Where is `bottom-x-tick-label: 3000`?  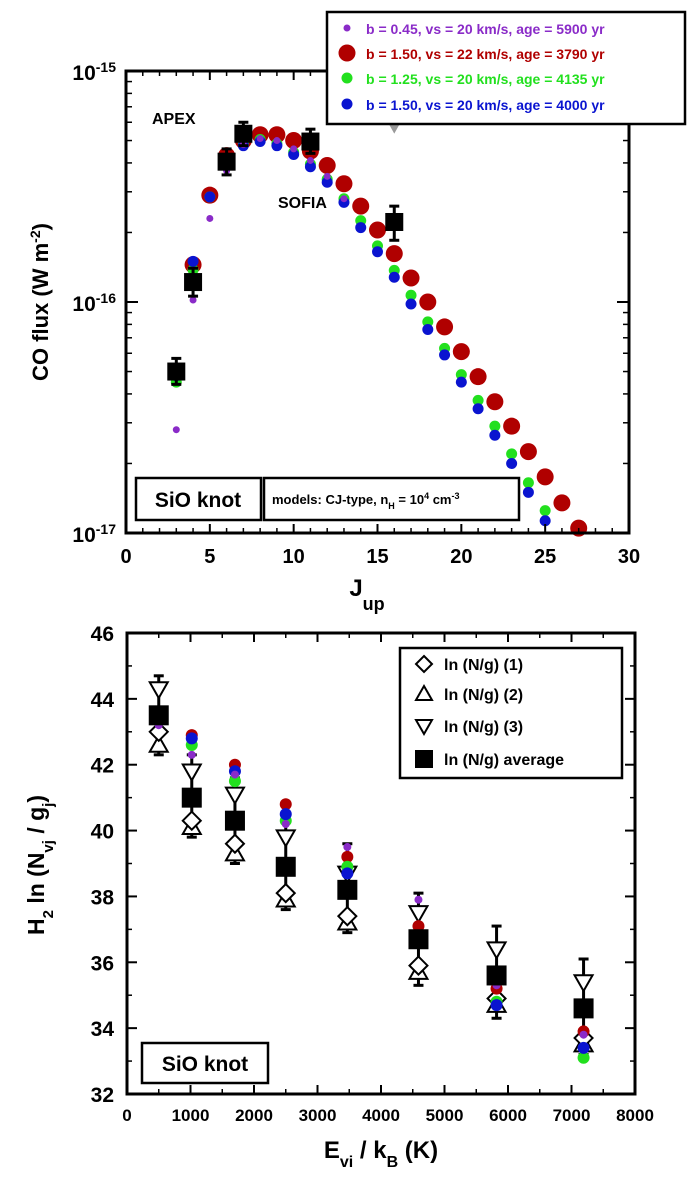 bottom-x-tick-label: 3000 is located at coordinates (318, 1115).